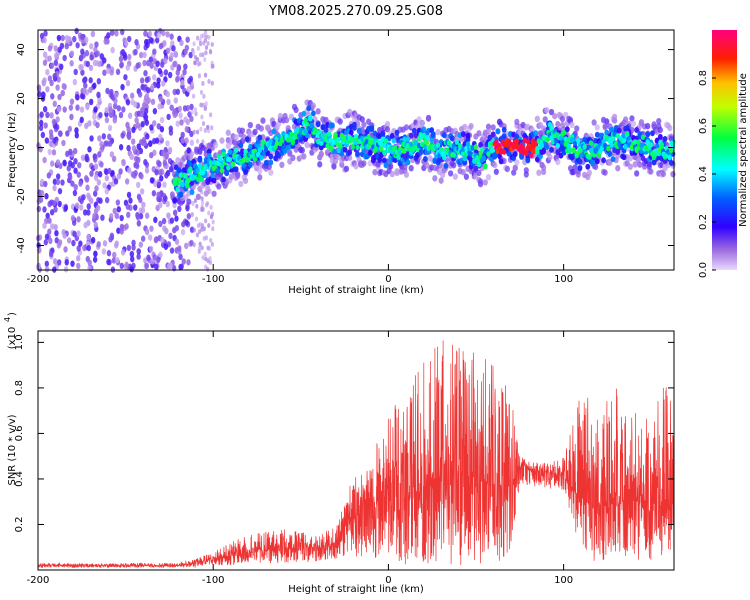  What do you see at coordinates (21, 196) in the screenshot?
I see `spectrogram-ytick-label: -20` at bounding box center [21, 196].